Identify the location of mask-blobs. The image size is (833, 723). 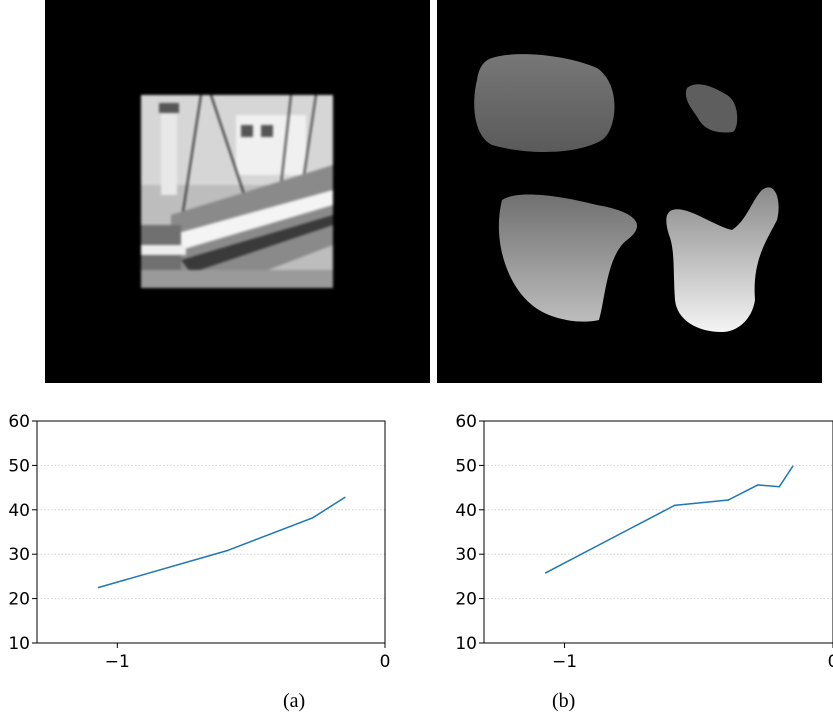
(626, 193).